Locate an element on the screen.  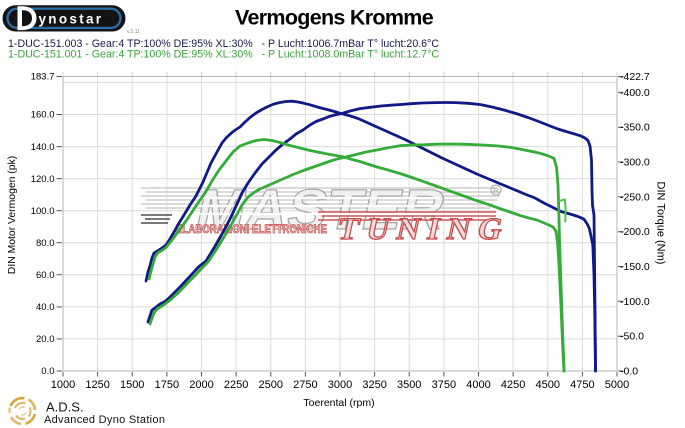
svg-text: Vermogens Kromme is located at coordinates (334, 17).